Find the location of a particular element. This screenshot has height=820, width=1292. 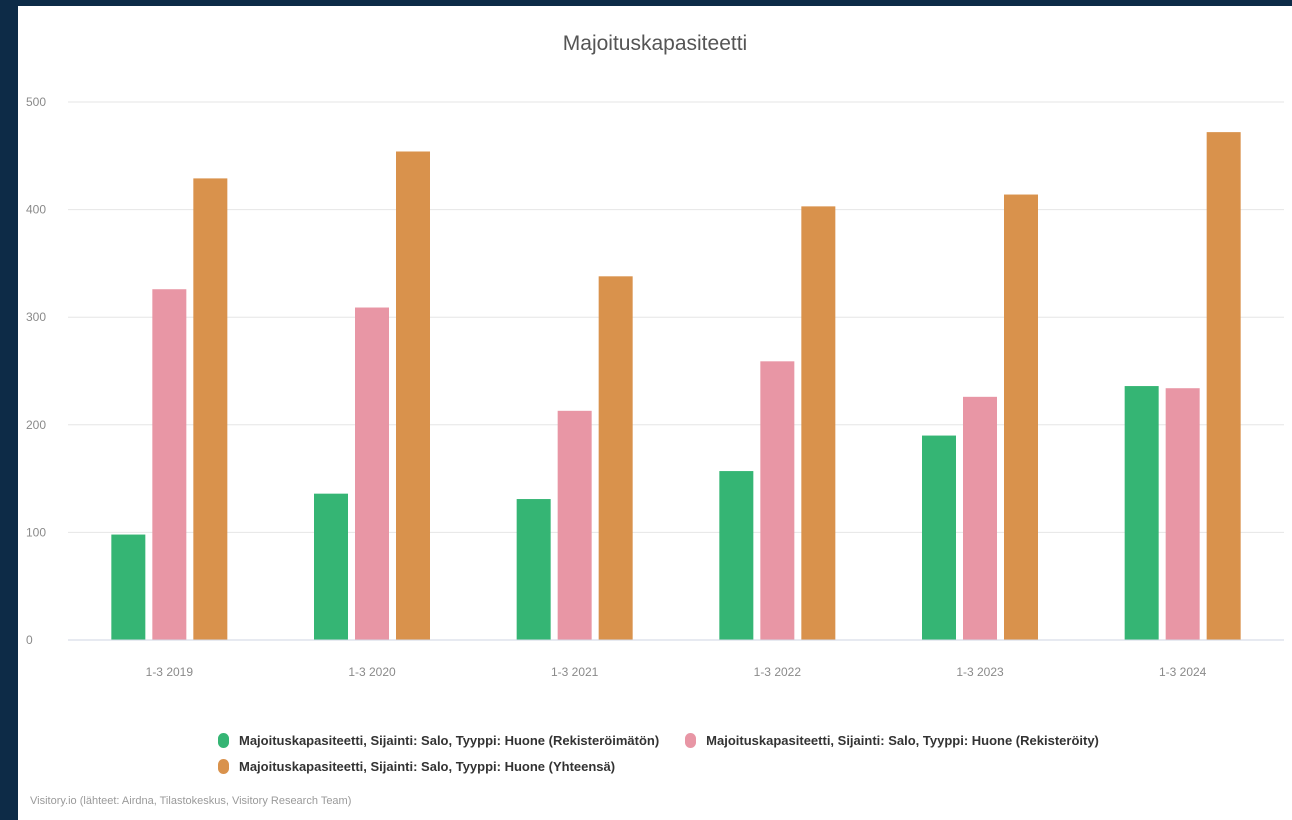

chart-title: Majoituskapasiteetti is located at coordinates (655, 43).